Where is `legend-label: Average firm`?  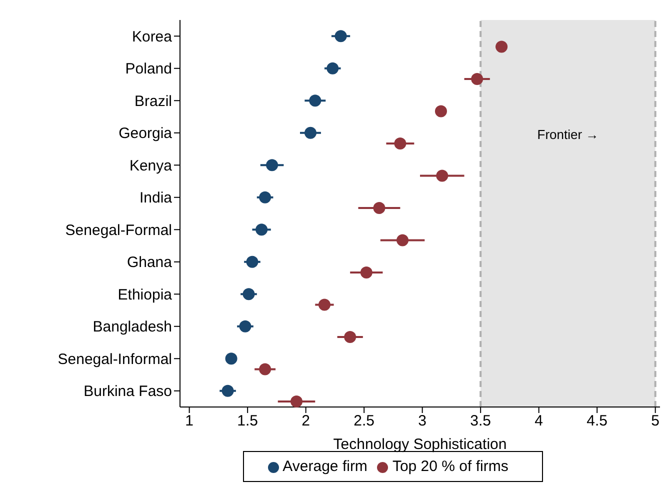
legend-label: Average firm is located at coordinates (325, 466).